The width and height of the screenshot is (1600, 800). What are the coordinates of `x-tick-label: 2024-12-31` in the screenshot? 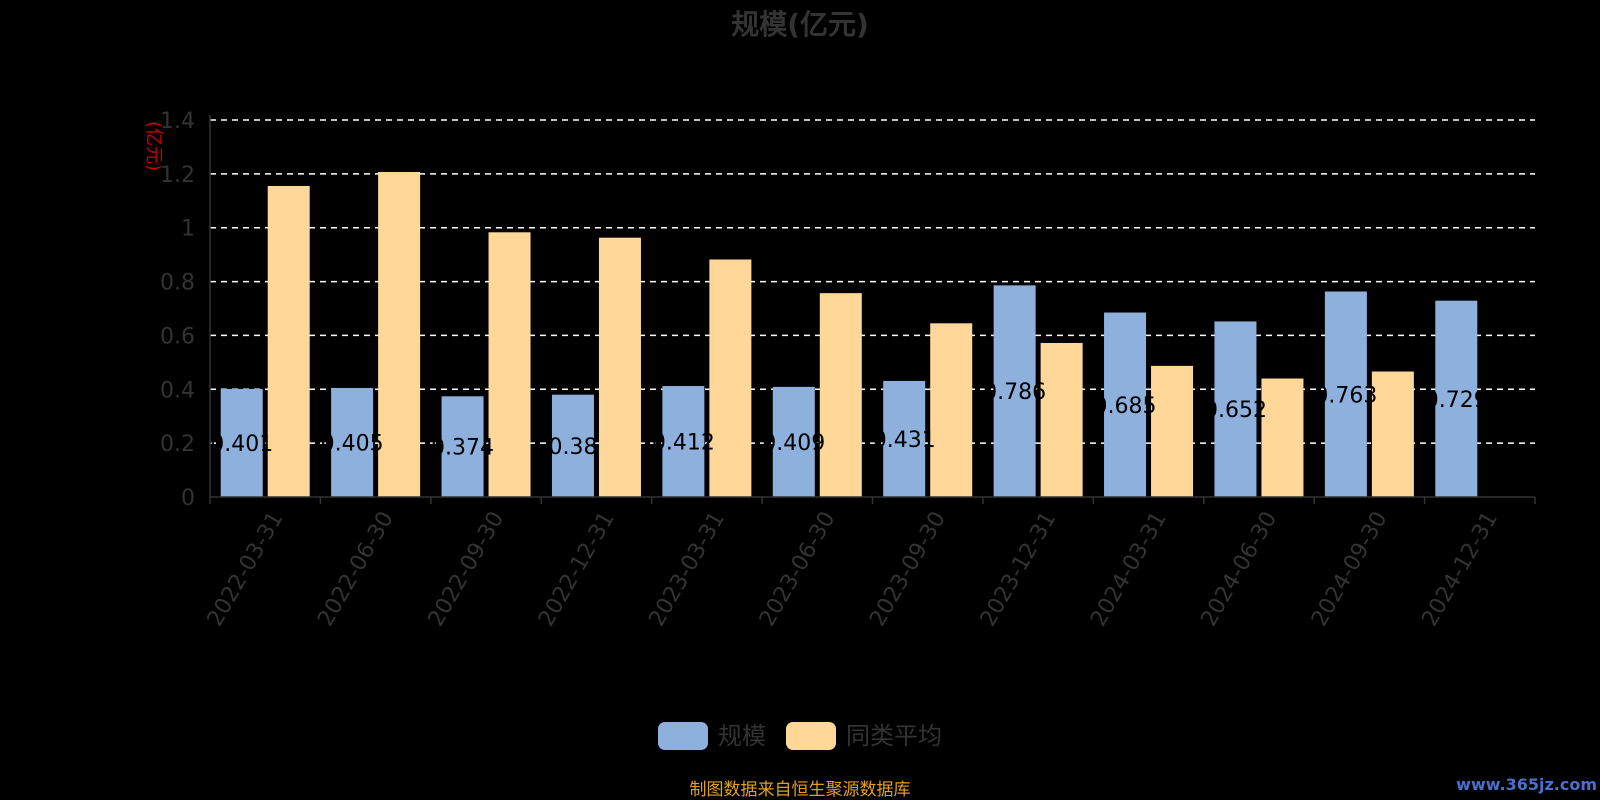 It's located at (1460, 569).